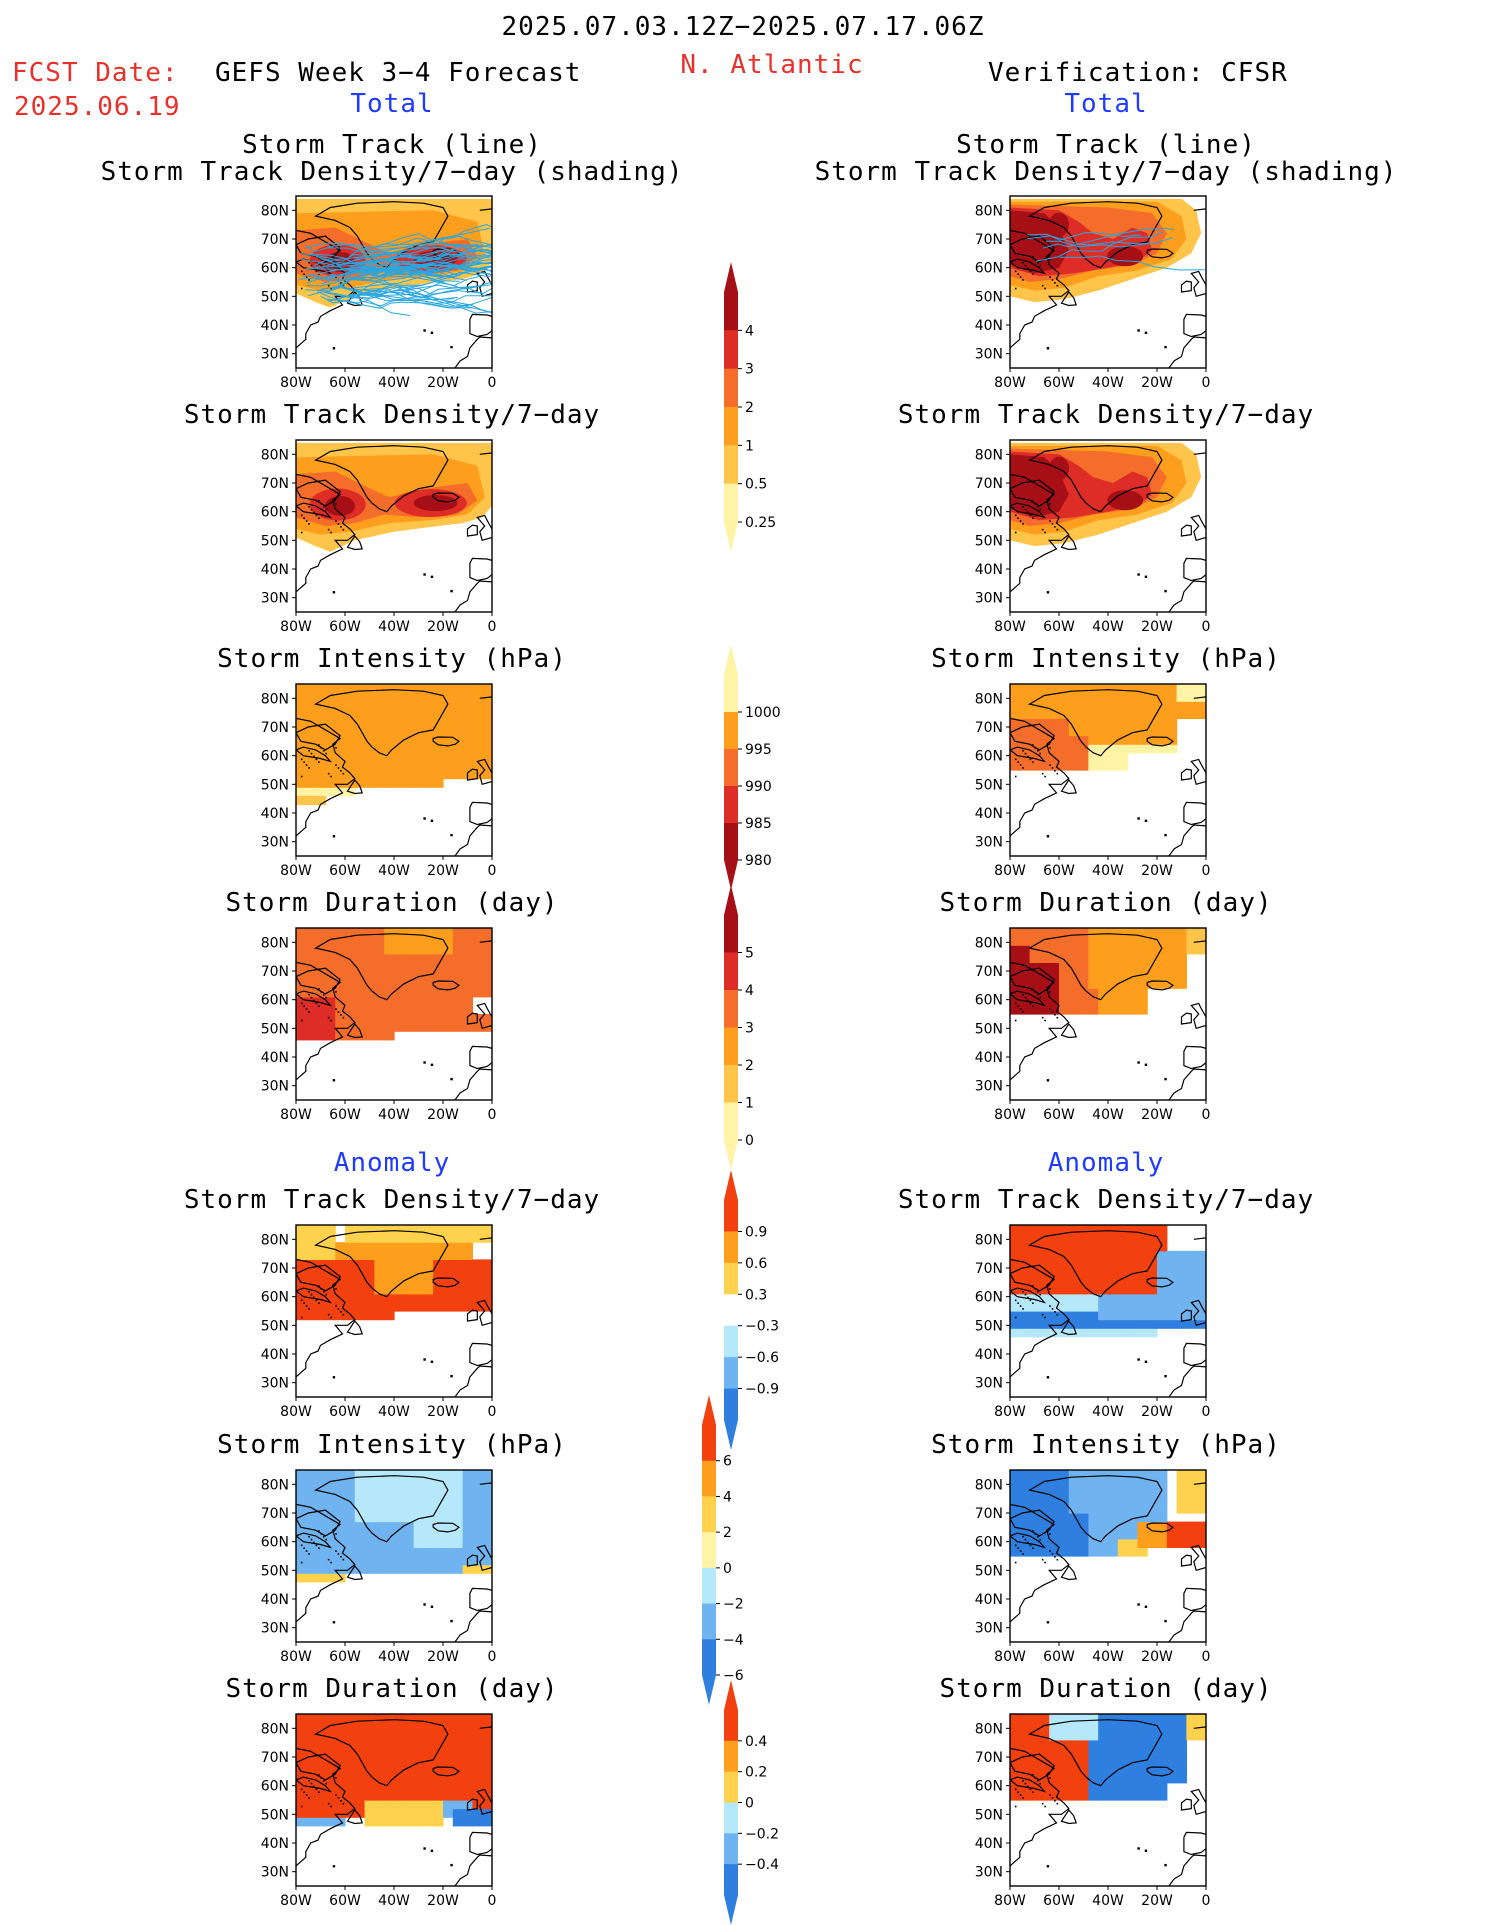 The width and height of the screenshot is (1487, 1925). What do you see at coordinates (989, 455) in the screenshot?
I see `lat-label: 80N` at bounding box center [989, 455].